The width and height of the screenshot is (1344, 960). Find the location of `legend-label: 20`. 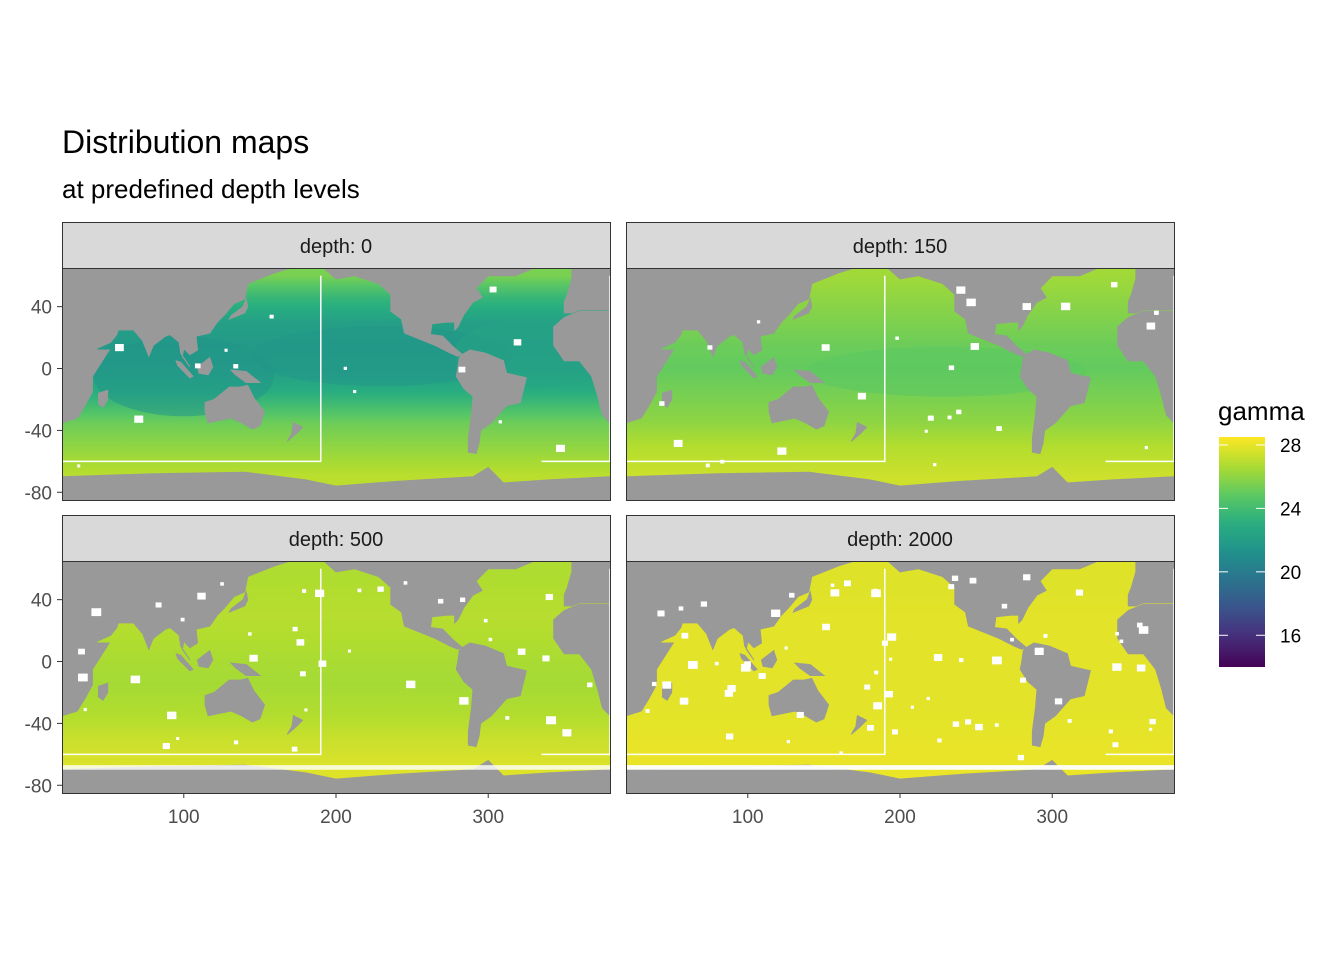

legend-label: 20 is located at coordinates (1290, 573).